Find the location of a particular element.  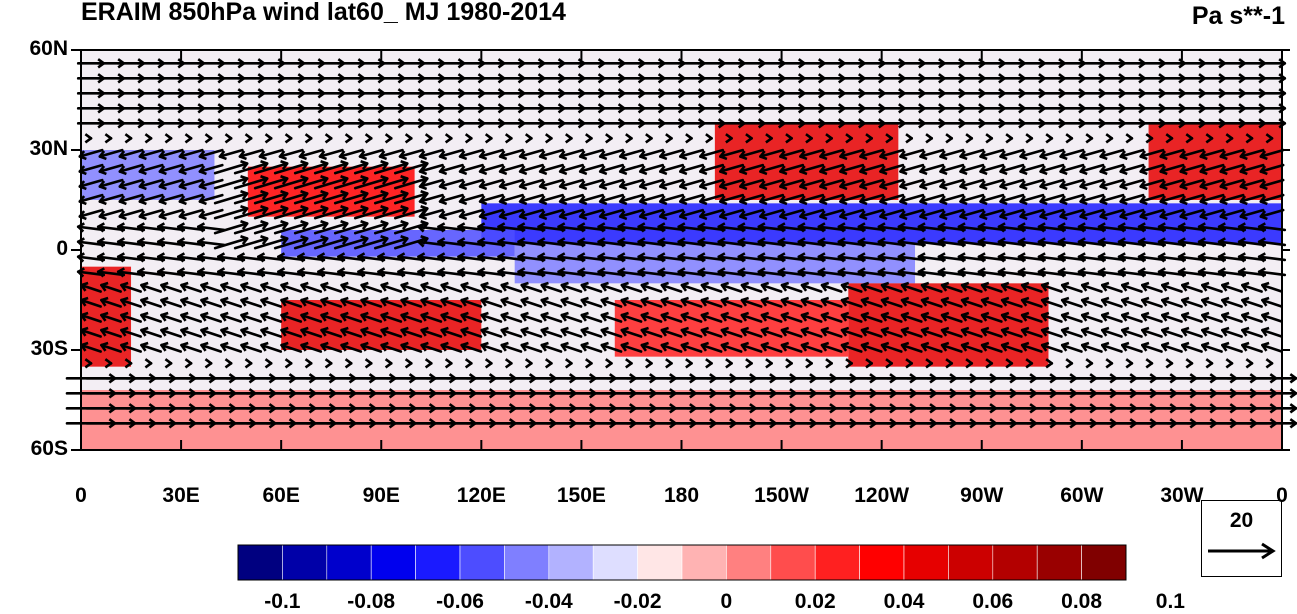

colorbar-label: 0.1 is located at coordinates (1170, 602).